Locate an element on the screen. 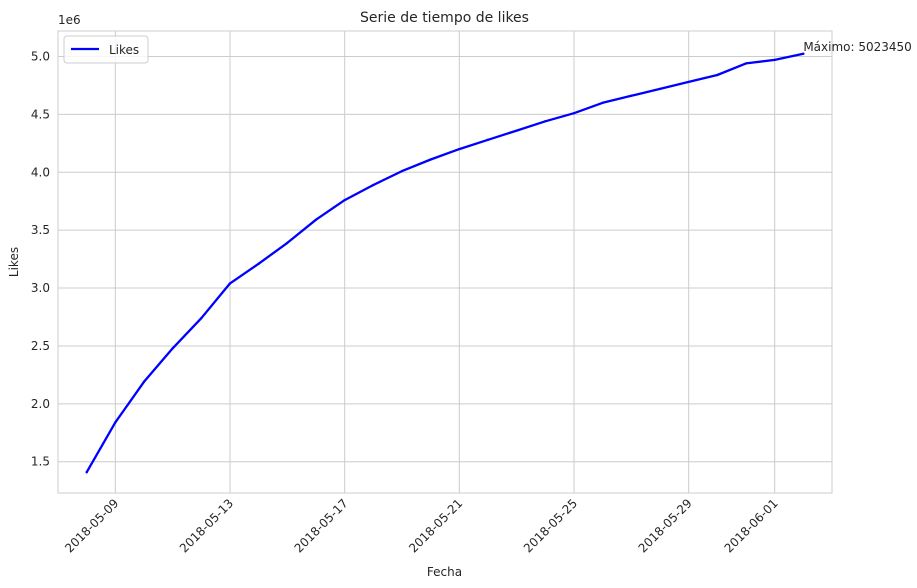  y-axis-ticks: 1.5 2.0 2.5 3.0 3.5 4.0 4.5 5.0 is located at coordinates (40, 258).